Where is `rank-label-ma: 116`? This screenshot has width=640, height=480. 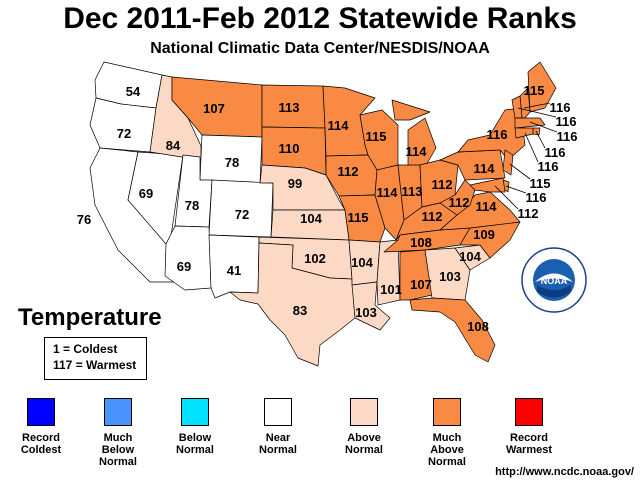 rank-label-ma: 116 is located at coordinates (567, 136).